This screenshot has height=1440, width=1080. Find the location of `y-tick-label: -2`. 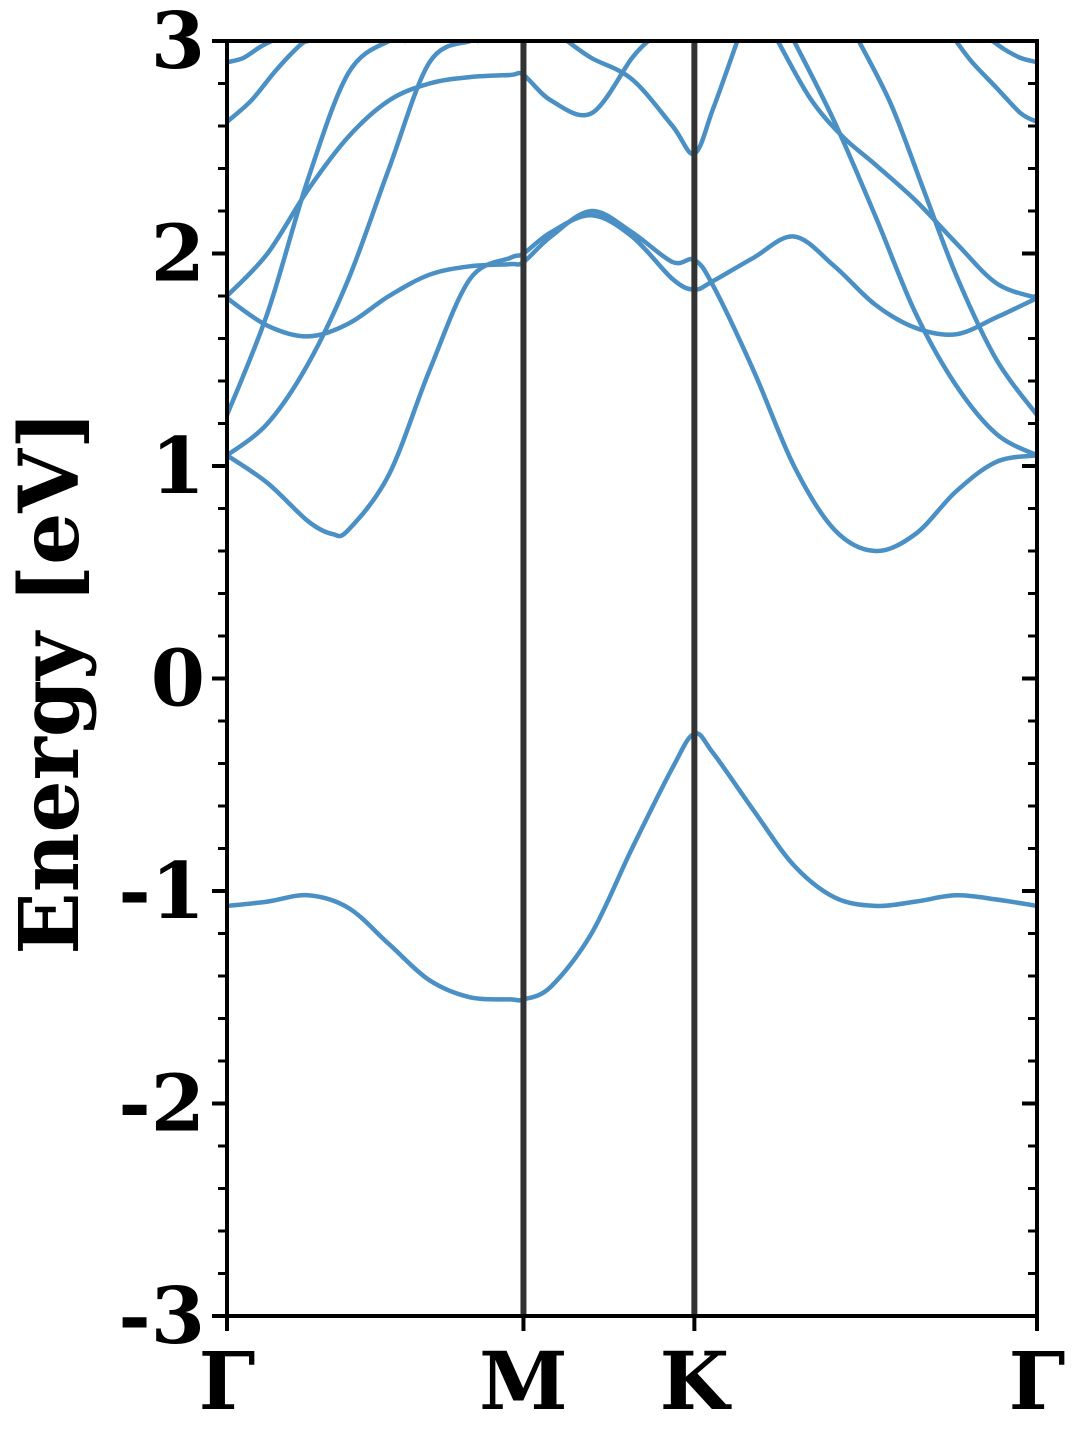

y-tick-label: -2 is located at coordinates (161, 1104).